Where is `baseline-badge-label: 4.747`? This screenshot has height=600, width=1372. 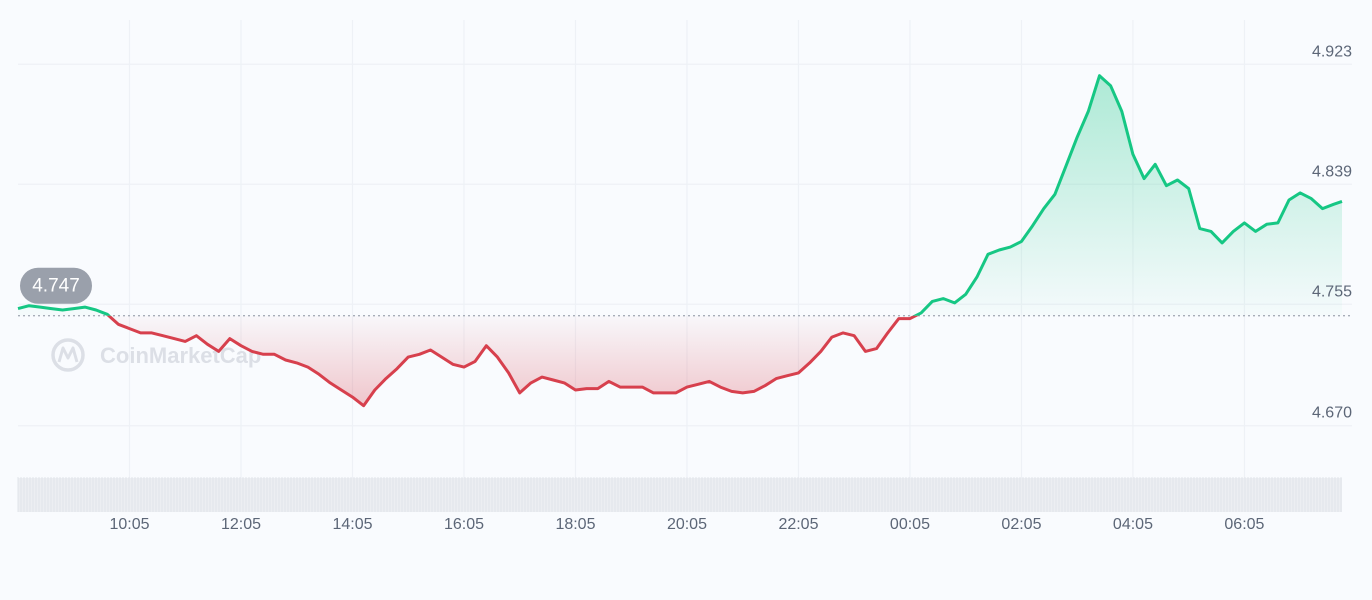
baseline-badge-label: 4.747 is located at coordinates (56, 286).